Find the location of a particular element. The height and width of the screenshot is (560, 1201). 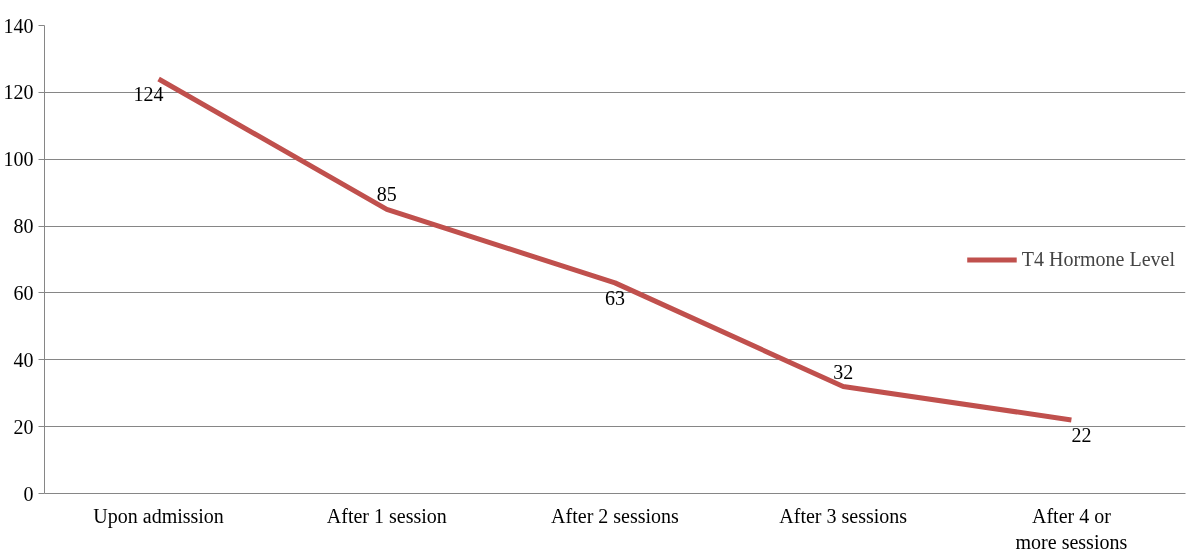

data-label: 85 is located at coordinates (386, 194).